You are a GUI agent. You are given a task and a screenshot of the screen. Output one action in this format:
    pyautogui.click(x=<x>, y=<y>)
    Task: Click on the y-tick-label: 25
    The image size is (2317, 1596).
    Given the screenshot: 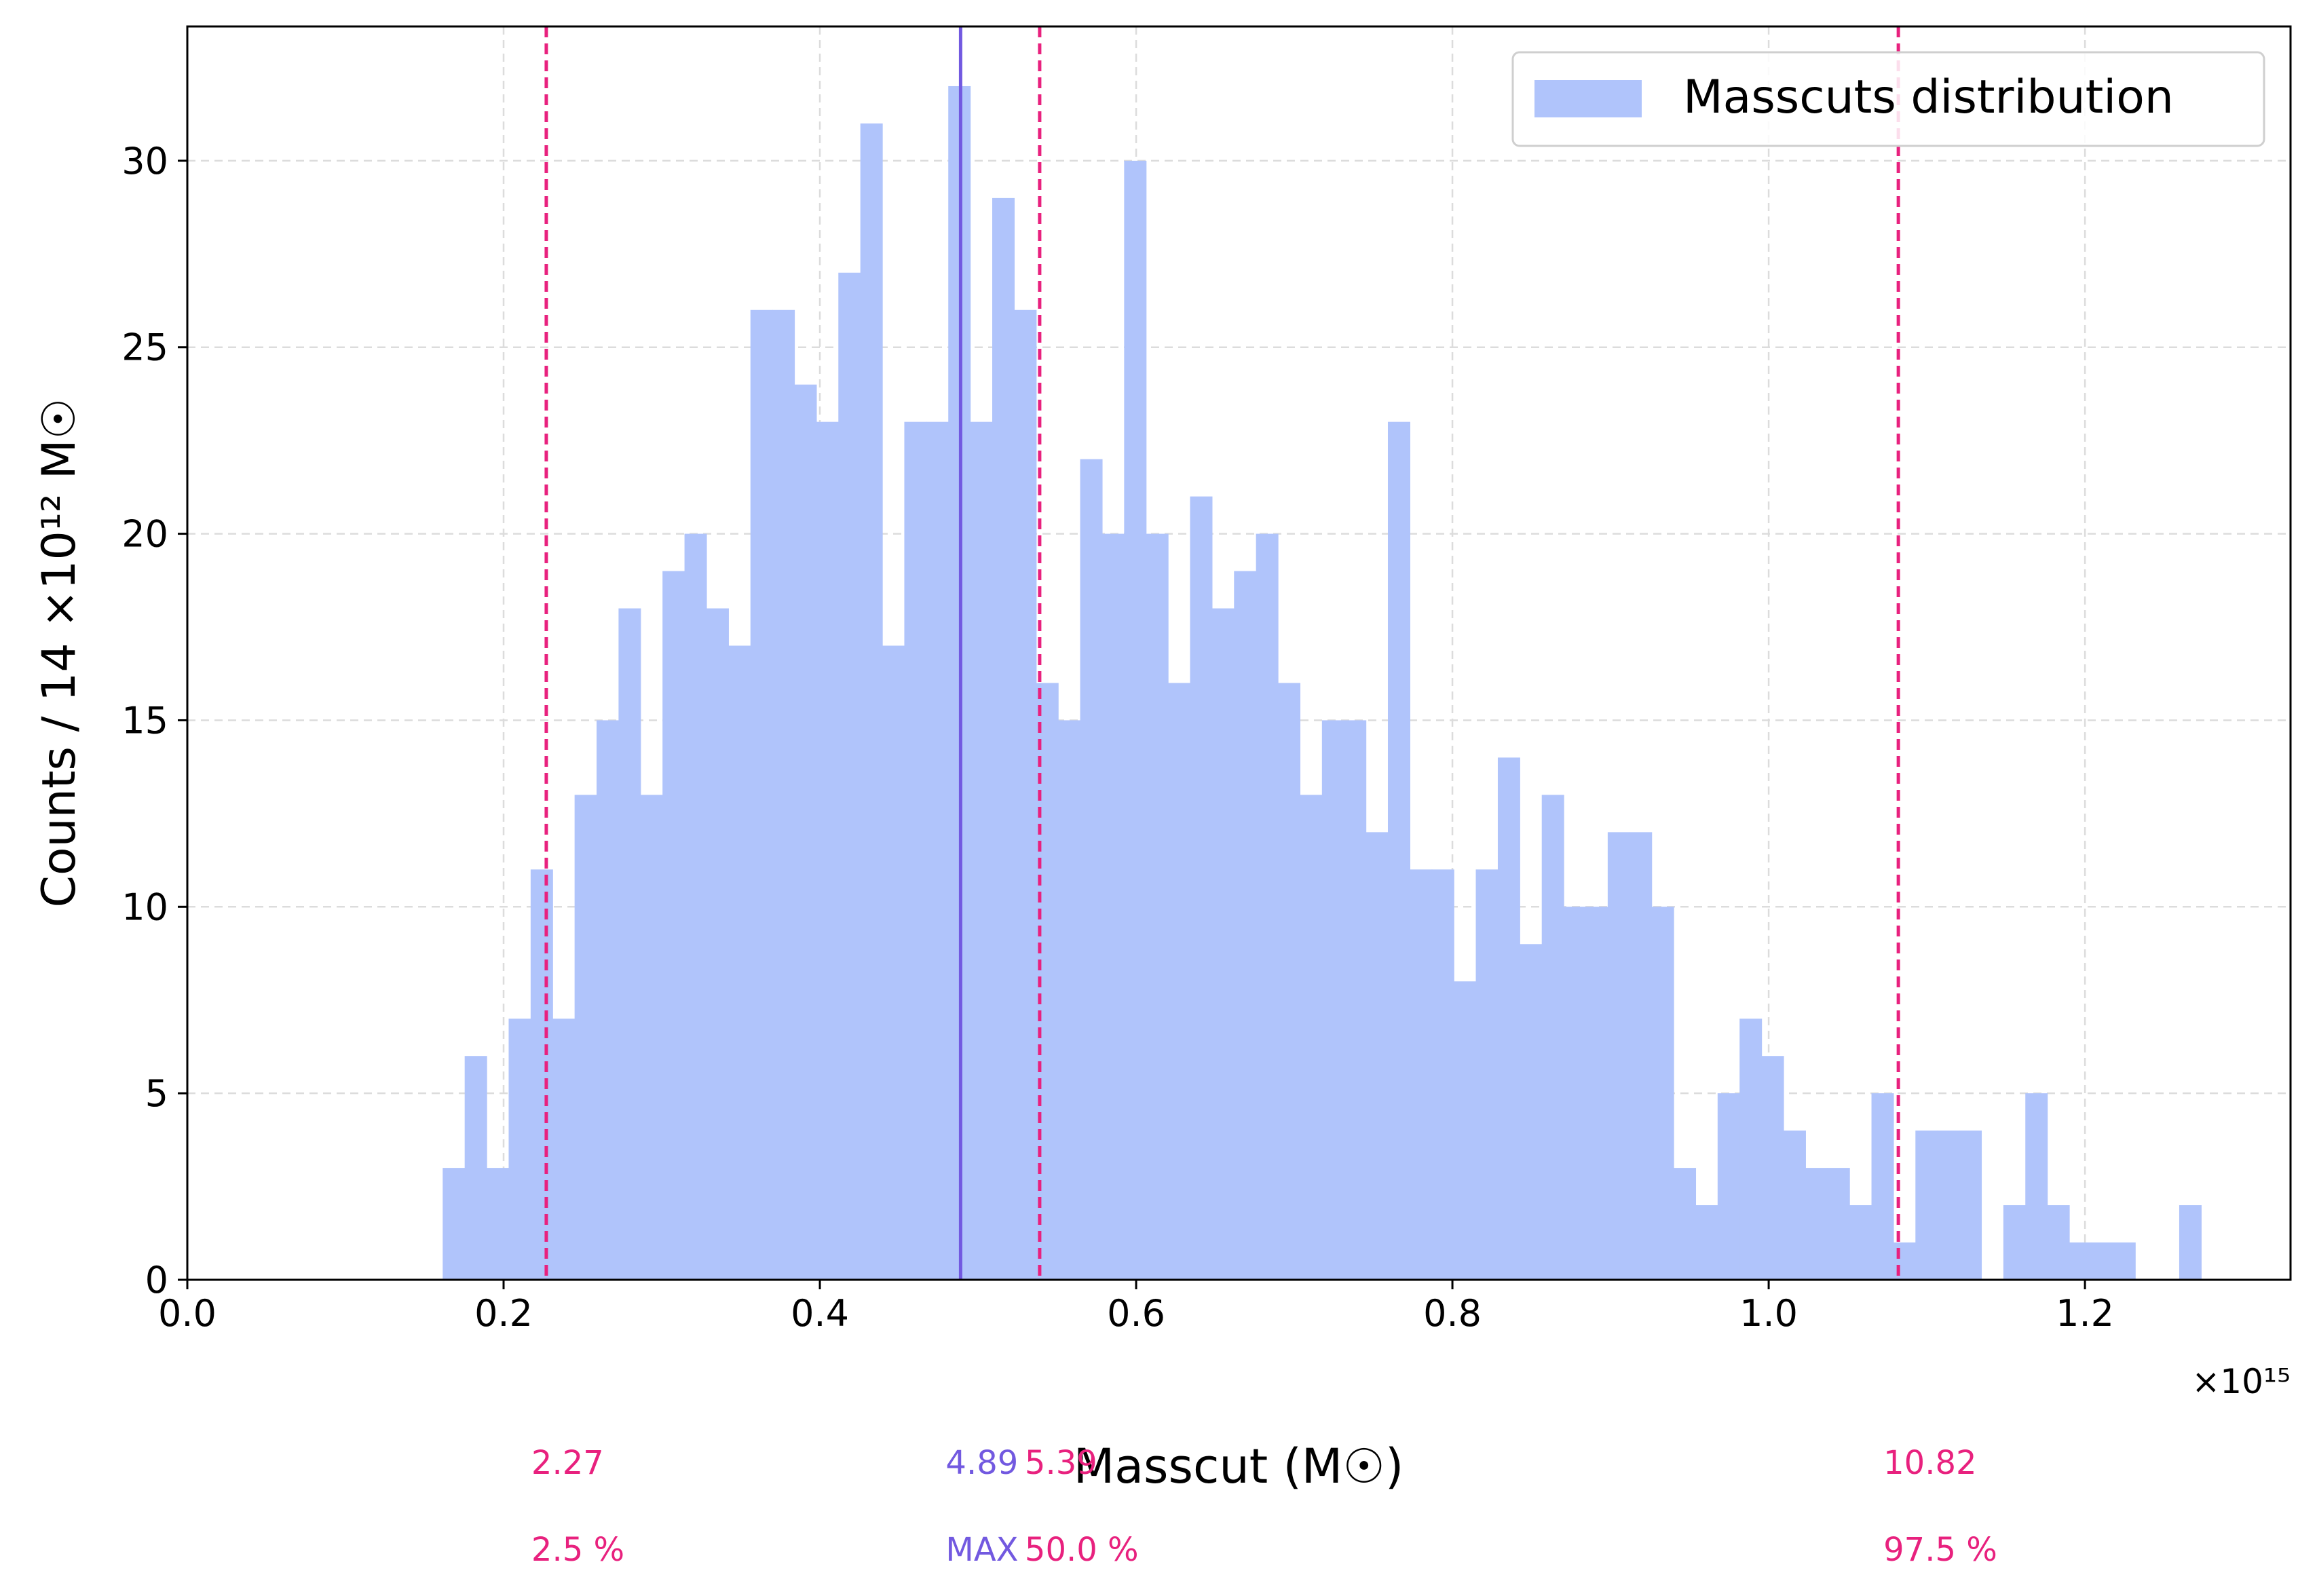 What is the action you would take?
    pyautogui.click(x=144, y=347)
    